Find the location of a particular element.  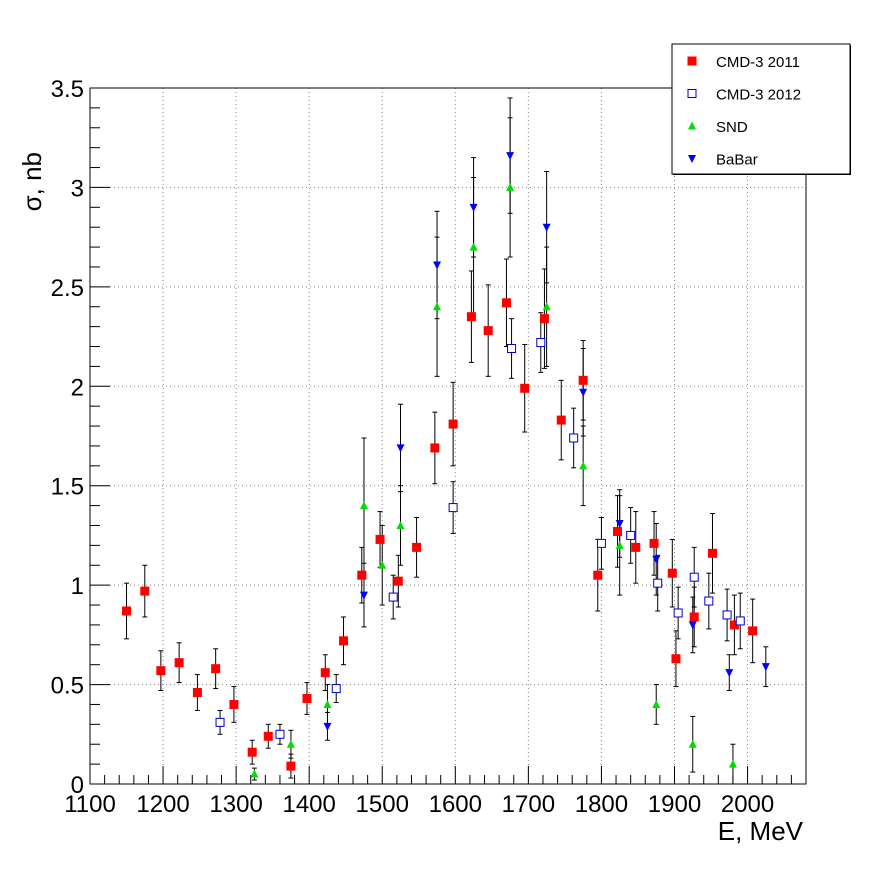

x-tick-label: 1700 is located at coordinates (528, 804).